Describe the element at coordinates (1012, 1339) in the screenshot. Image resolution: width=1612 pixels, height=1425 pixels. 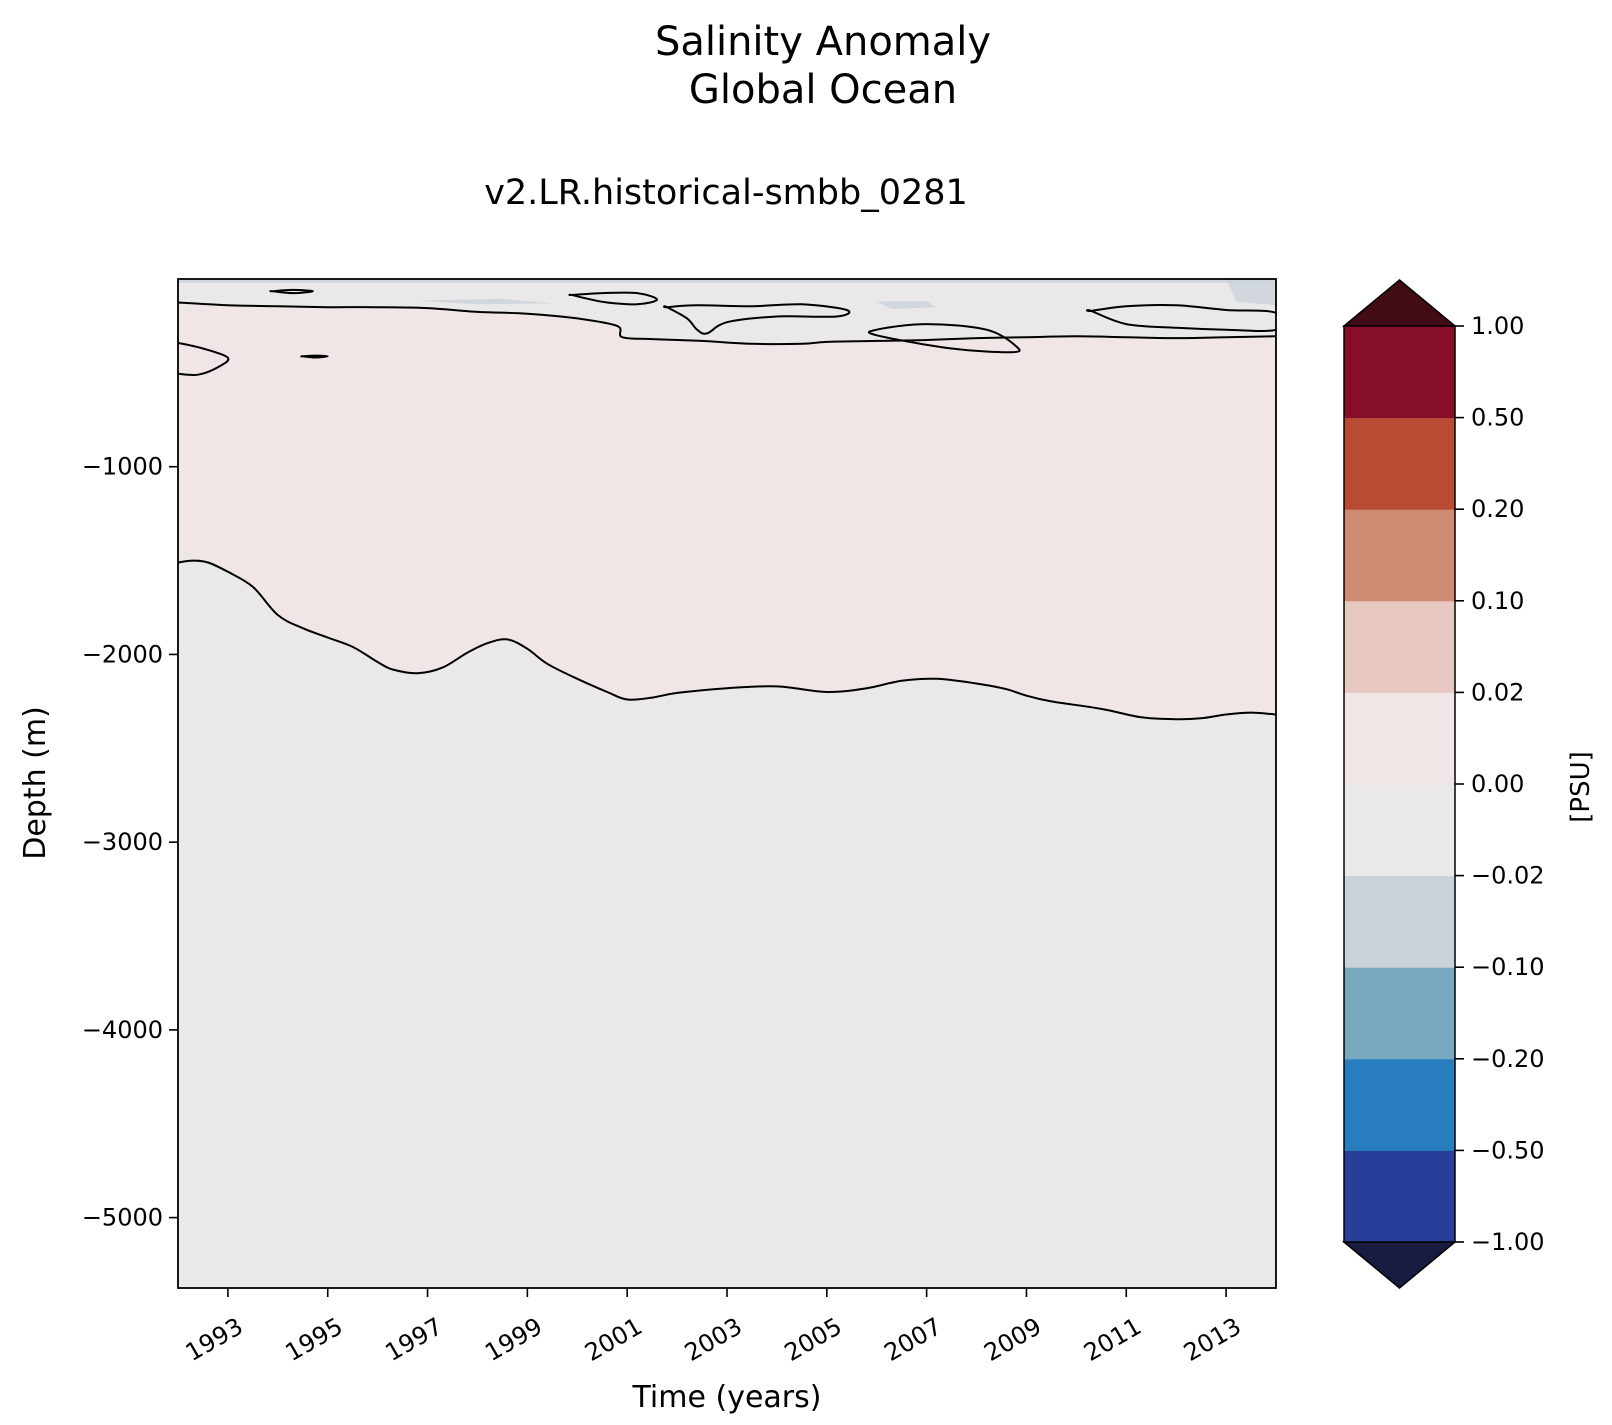
I see `x-tick-label-2009: 2009` at that location.